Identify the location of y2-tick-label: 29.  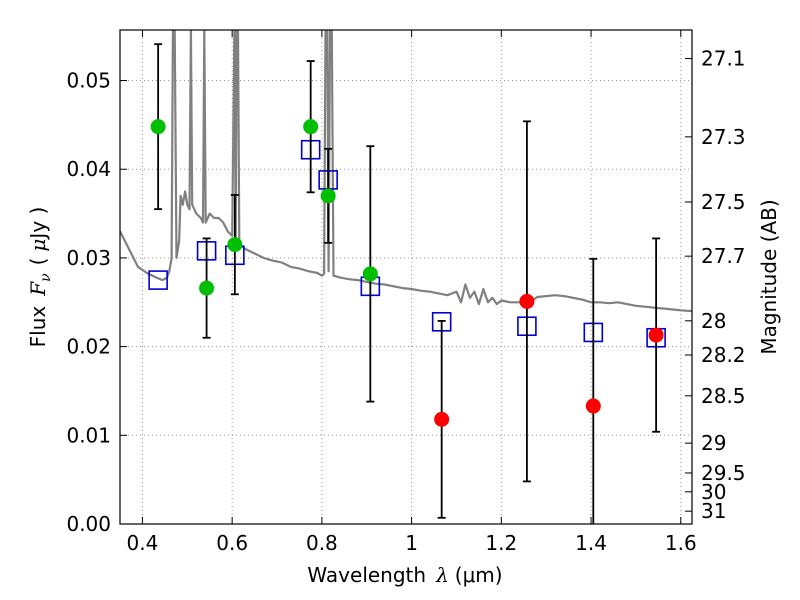
(713, 443).